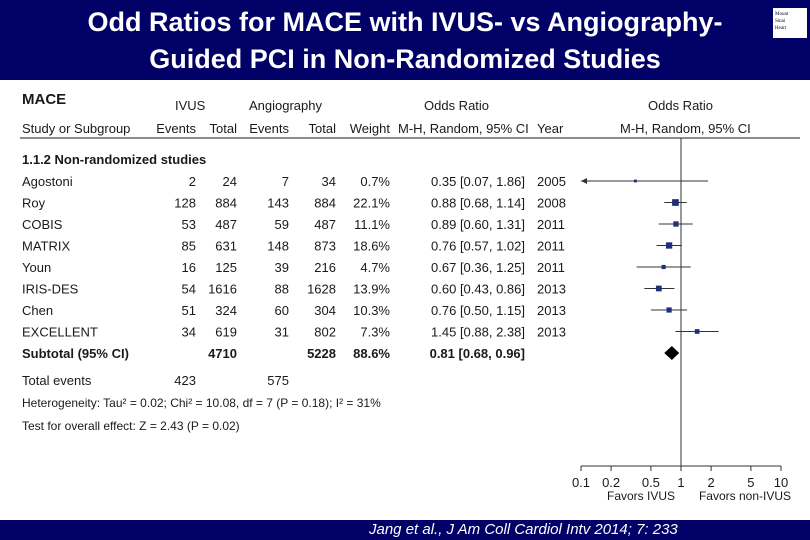 This screenshot has height=540, width=810. I want to click on study-total1: 884, so click(226, 203).